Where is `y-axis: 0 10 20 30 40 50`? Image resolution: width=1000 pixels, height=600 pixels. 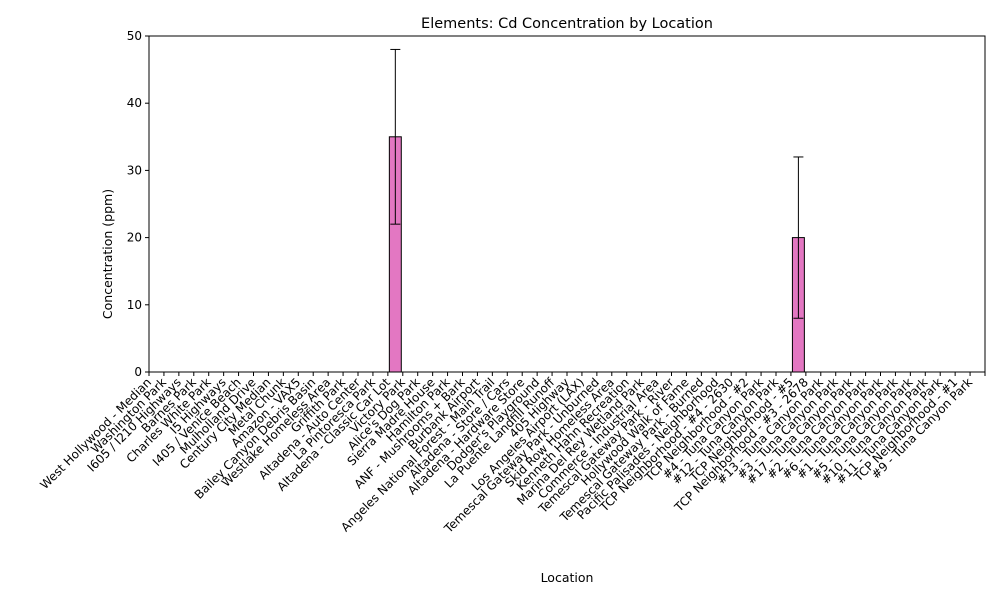
y-axis: 0 10 20 30 40 50 is located at coordinates (138, 204).